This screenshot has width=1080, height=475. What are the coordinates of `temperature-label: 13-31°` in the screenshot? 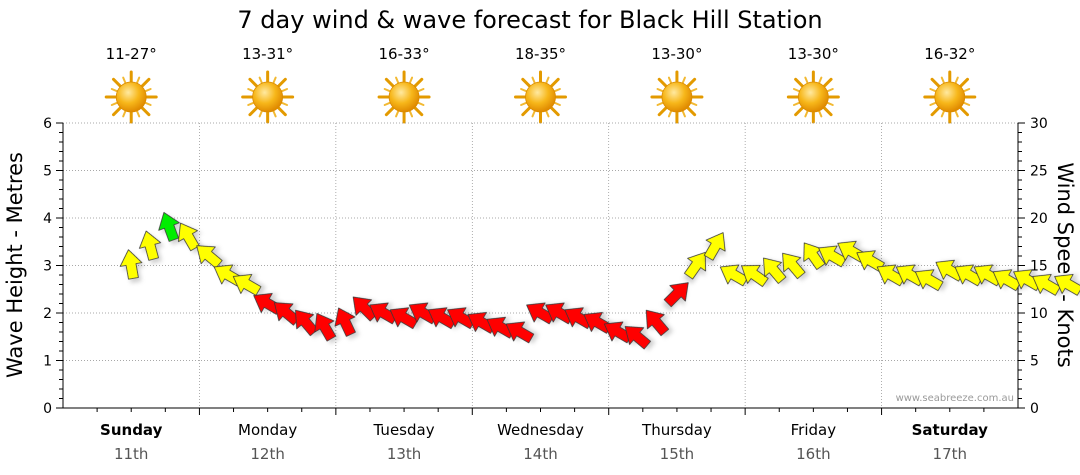 It's located at (267, 54).